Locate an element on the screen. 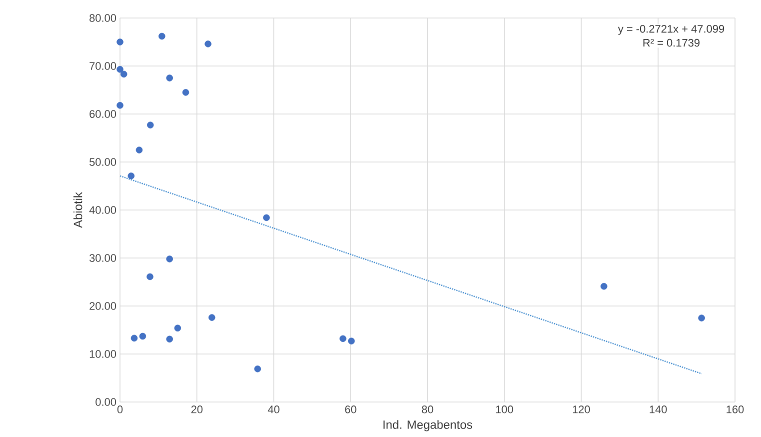  x-tick-label: 120 is located at coordinates (581, 410).